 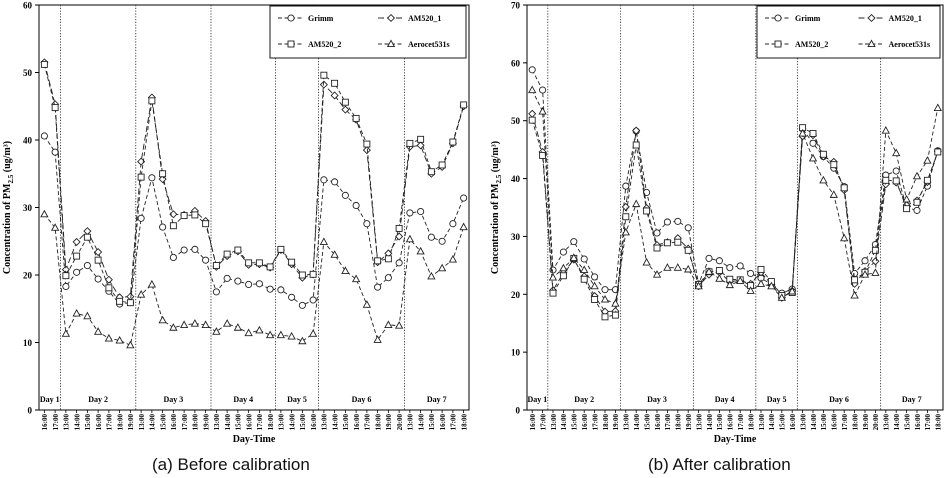 What do you see at coordinates (657, 399) in the screenshot?
I see `day-label-3: Day 3` at bounding box center [657, 399].